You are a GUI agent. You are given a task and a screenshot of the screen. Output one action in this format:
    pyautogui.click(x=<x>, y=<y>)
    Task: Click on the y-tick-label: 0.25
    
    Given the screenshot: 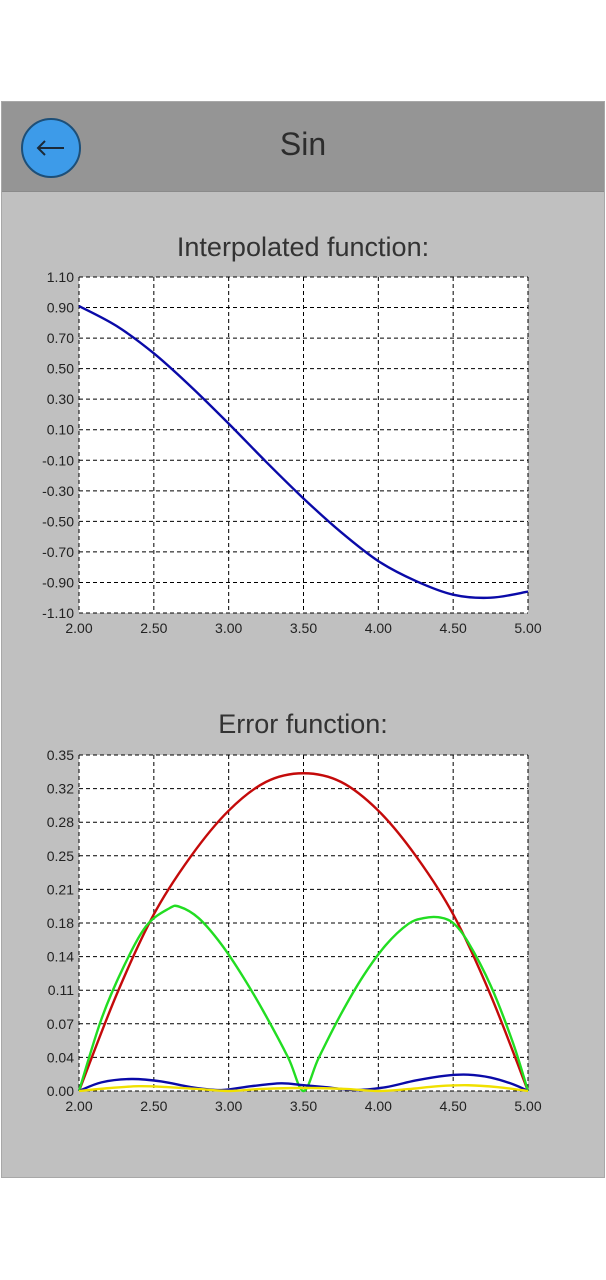 What is the action you would take?
    pyautogui.click(x=60, y=856)
    